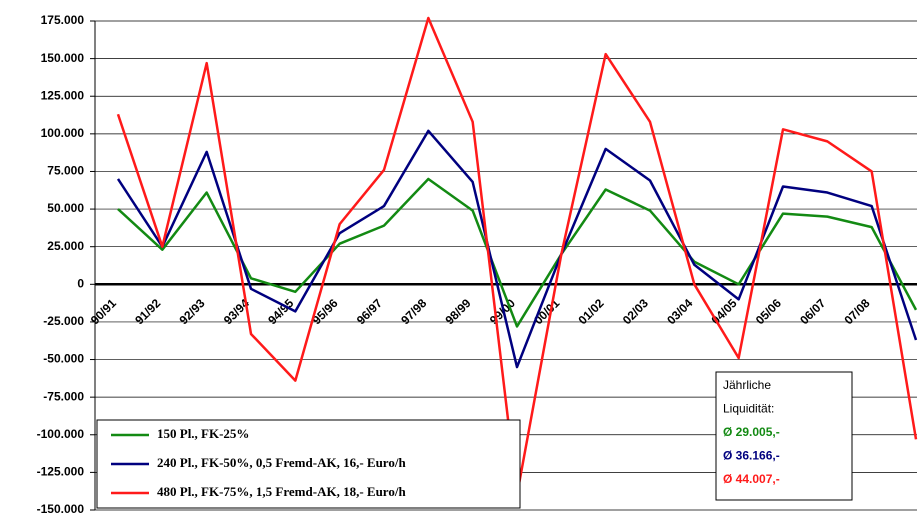 The image size is (924, 513). What do you see at coordinates (147, 311) in the screenshot?
I see `x-tick-label: 91/92` at bounding box center [147, 311].